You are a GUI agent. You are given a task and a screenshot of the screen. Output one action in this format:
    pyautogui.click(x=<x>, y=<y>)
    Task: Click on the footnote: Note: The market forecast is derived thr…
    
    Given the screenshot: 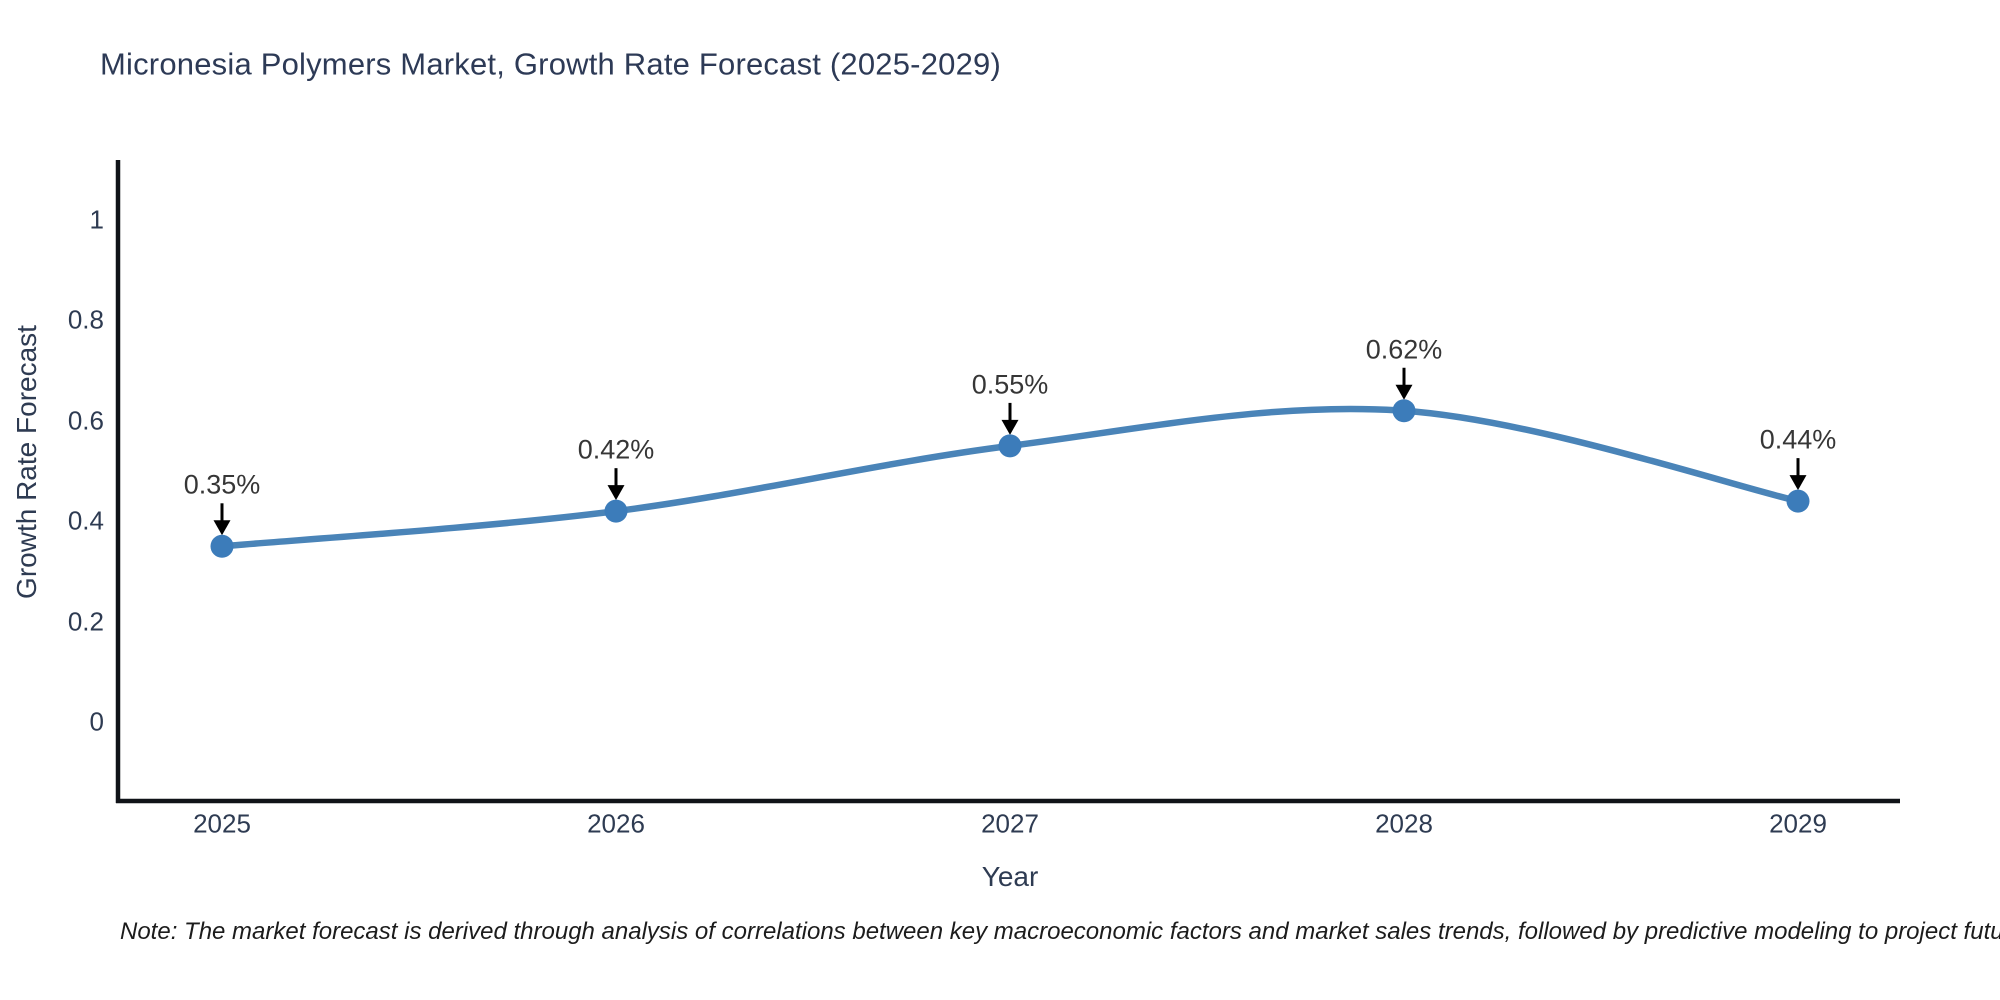 What is the action you would take?
    pyautogui.click(x=1060, y=931)
    